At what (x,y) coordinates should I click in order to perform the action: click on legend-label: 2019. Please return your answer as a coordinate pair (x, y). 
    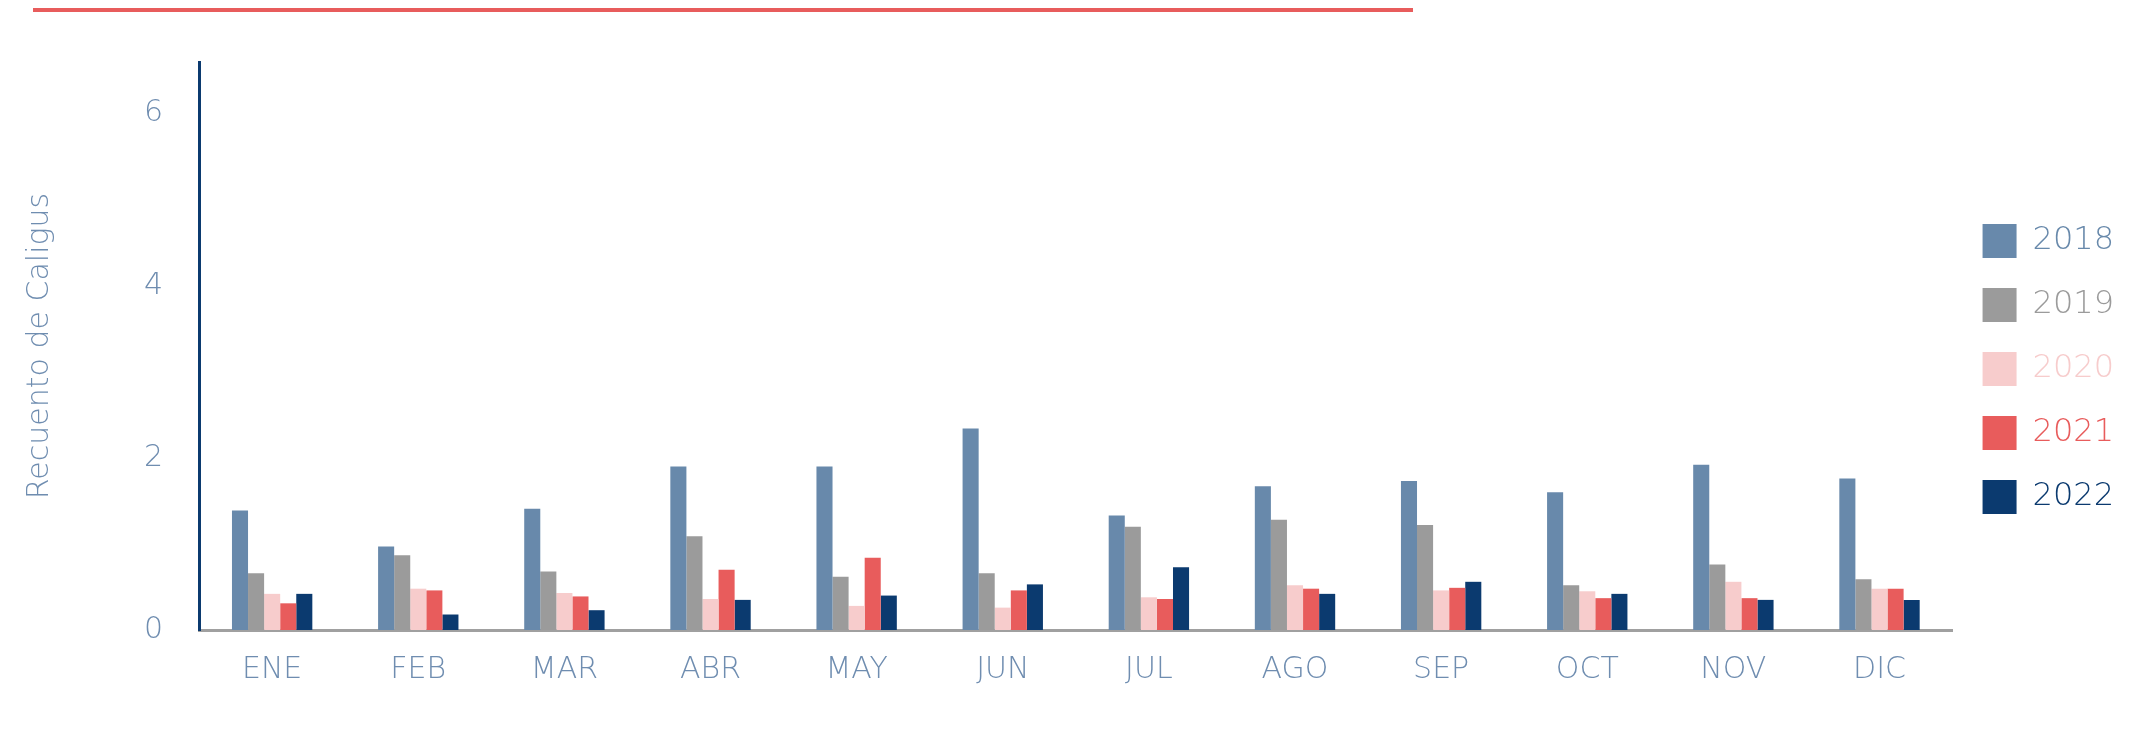
    Looking at the image, I should click on (2073, 302).